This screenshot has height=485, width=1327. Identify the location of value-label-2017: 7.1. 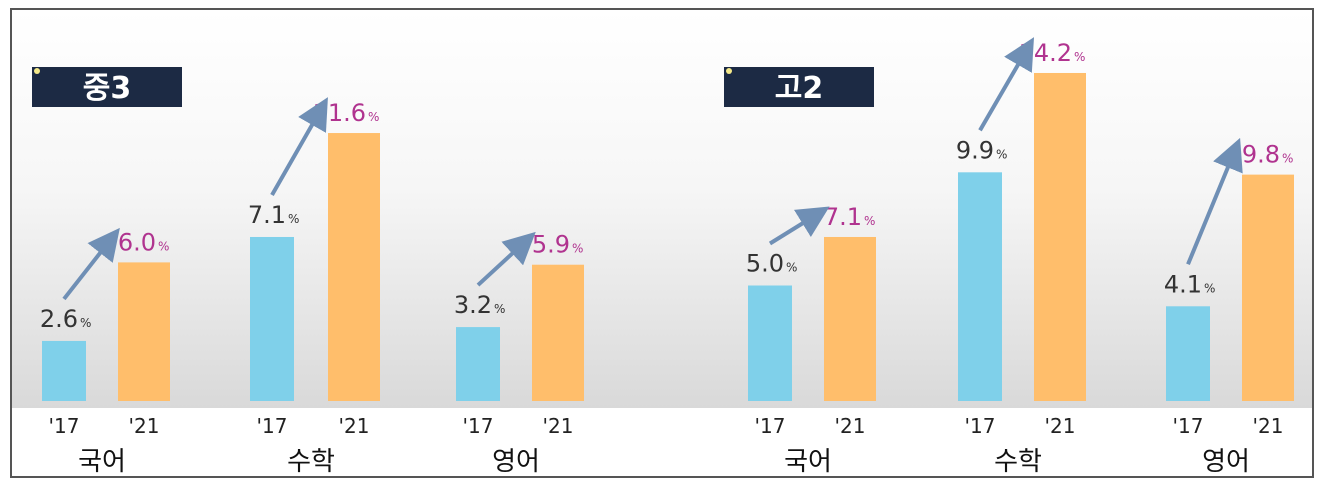
(267, 215).